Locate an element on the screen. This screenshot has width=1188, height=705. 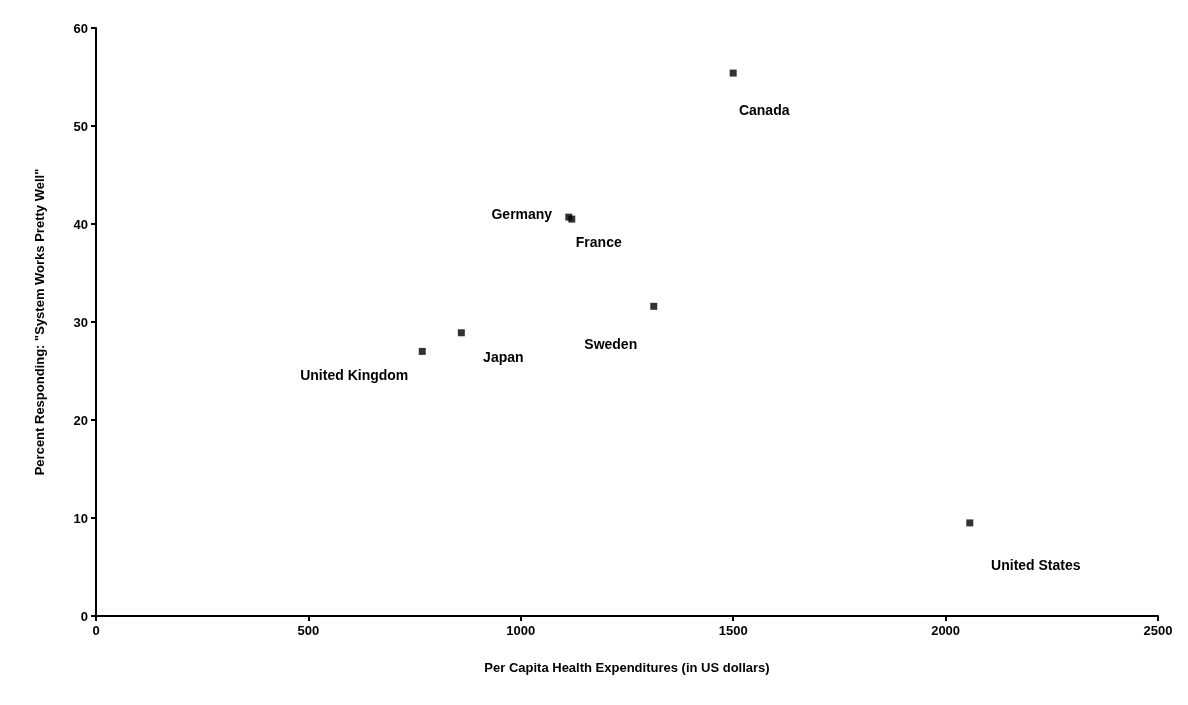
y-tick-label: 50 is located at coordinates (80, 126).